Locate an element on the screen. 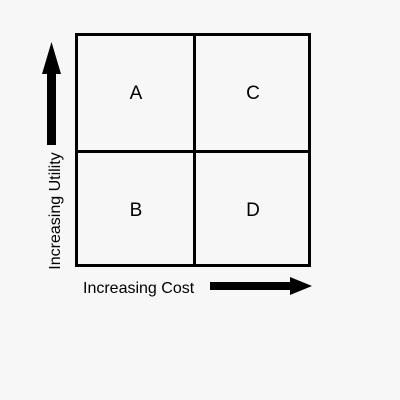 The width and height of the screenshot is (400, 400). quadrant-b: B is located at coordinates (136, 211).